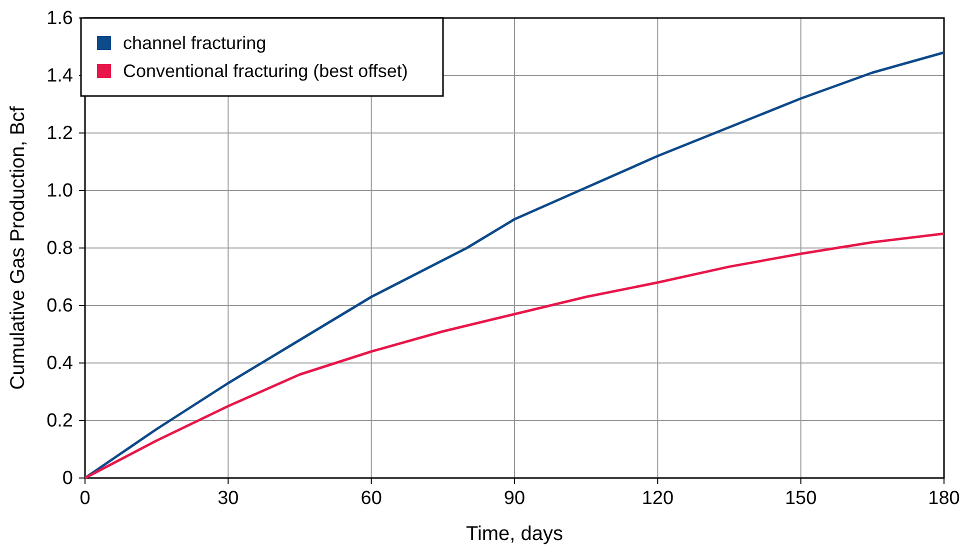 The width and height of the screenshot is (972, 550). Describe the element at coordinates (67, 478) in the screenshot. I see `y-tick-label: 0` at that location.